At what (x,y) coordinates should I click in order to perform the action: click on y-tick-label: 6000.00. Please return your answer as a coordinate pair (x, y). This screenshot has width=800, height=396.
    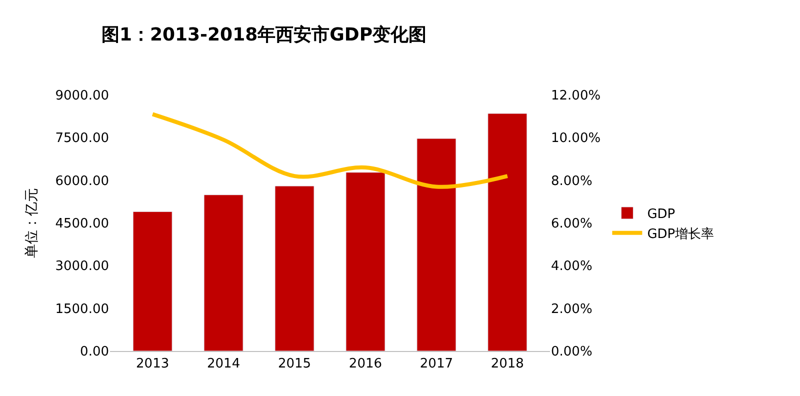
    Looking at the image, I should click on (82, 181).